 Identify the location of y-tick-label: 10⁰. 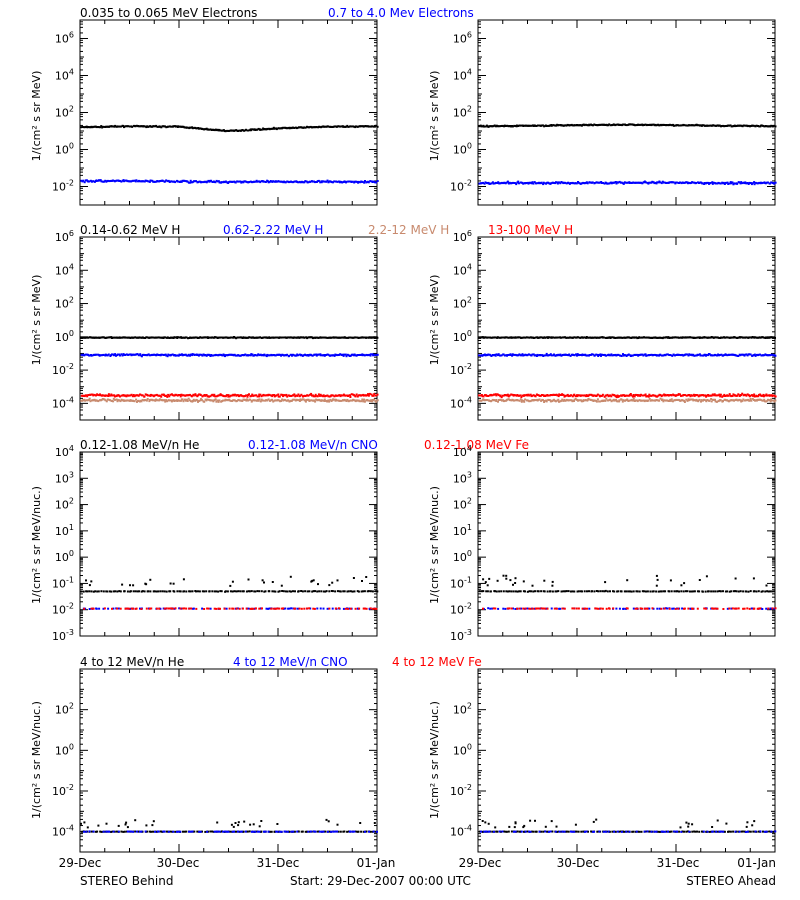
(462, 336).